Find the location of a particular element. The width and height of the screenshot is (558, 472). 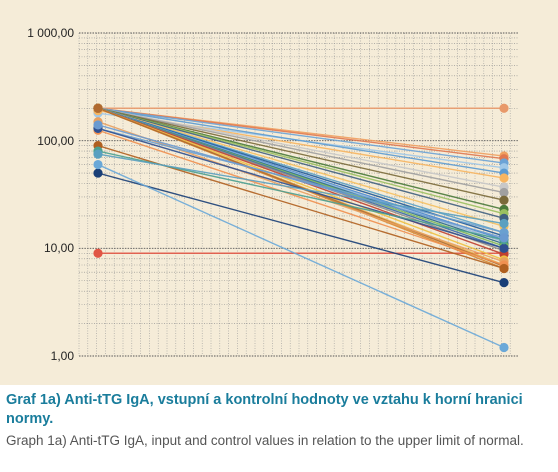

y-tick-label: 1,00 is located at coordinates (62, 356).